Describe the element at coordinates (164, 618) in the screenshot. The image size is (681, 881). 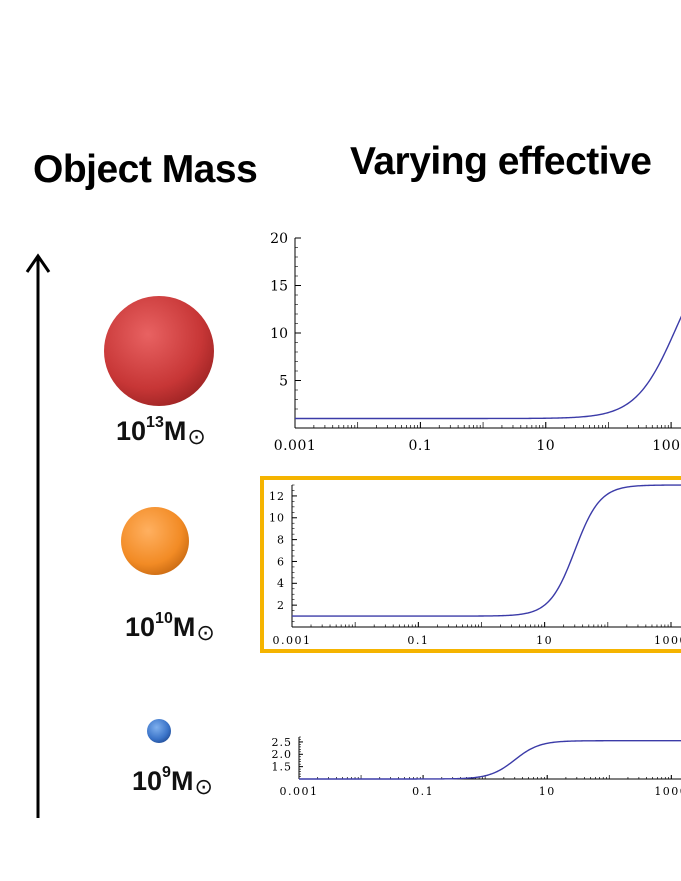
I see `mass-label-exponent: 10` at that location.